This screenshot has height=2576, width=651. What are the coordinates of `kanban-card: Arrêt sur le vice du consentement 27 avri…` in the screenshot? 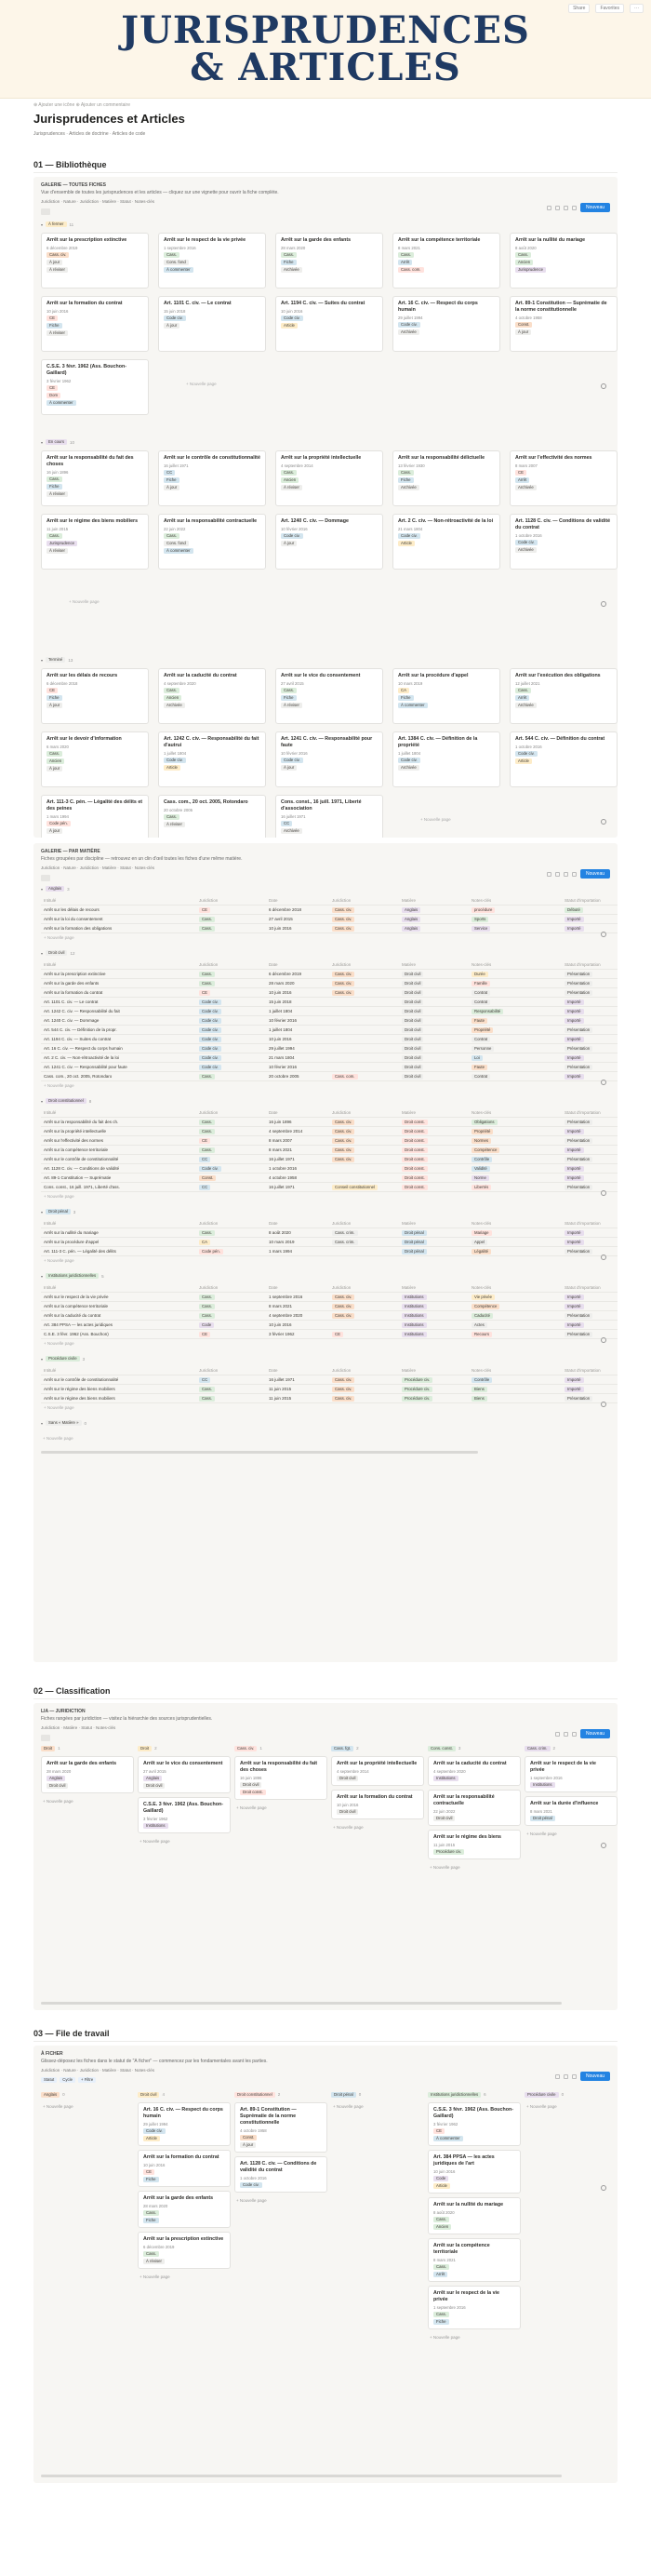 It's located at (184, 1774).